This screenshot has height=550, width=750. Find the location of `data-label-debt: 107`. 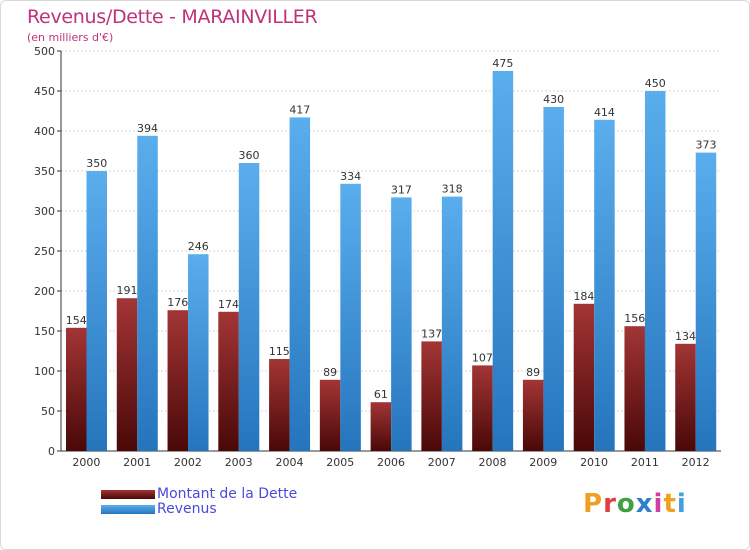

data-label-debt: 107 is located at coordinates (482, 357).